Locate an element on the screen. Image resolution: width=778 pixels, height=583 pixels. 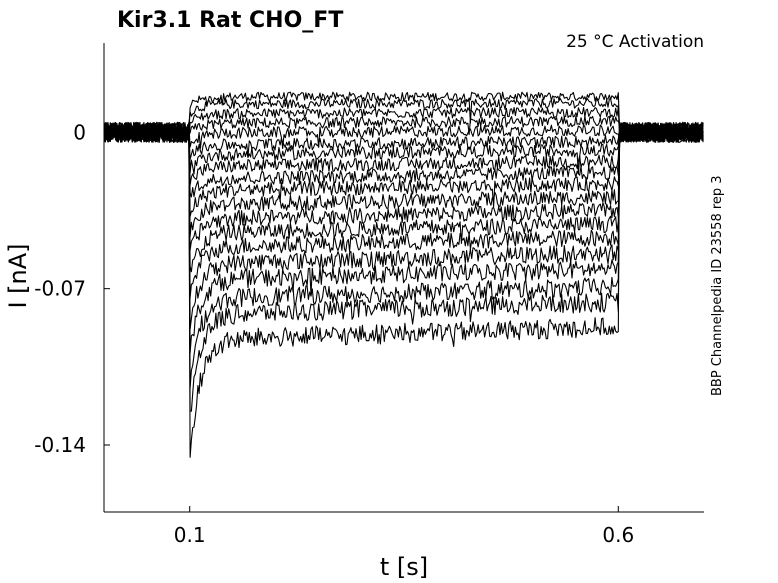
y-tick-label: -0.07 is located at coordinates (60, 289).